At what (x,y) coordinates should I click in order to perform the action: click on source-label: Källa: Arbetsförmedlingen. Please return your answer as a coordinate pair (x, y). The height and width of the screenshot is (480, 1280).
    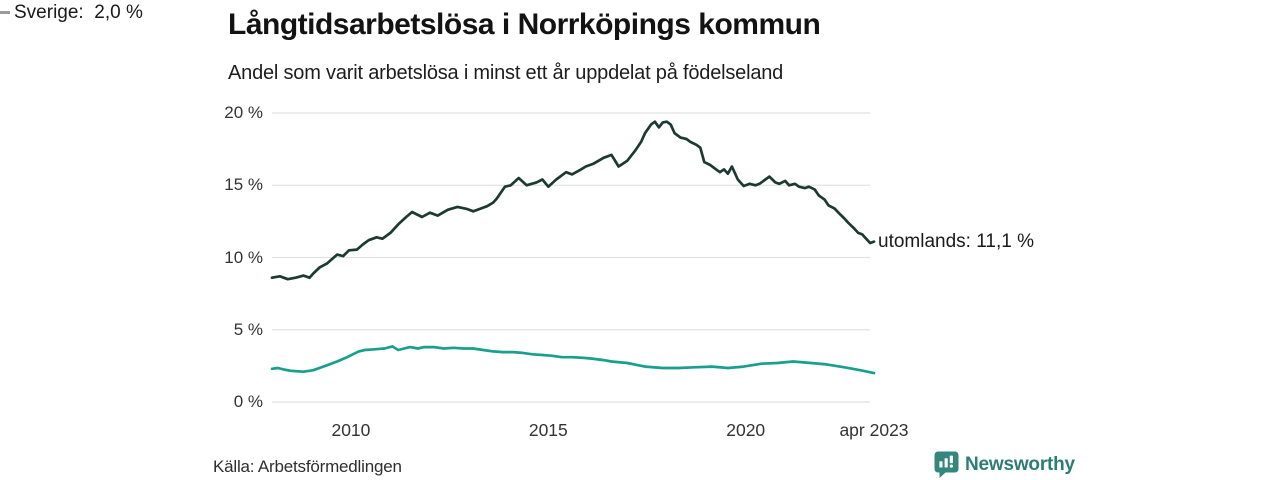
    Looking at the image, I should click on (307, 466).